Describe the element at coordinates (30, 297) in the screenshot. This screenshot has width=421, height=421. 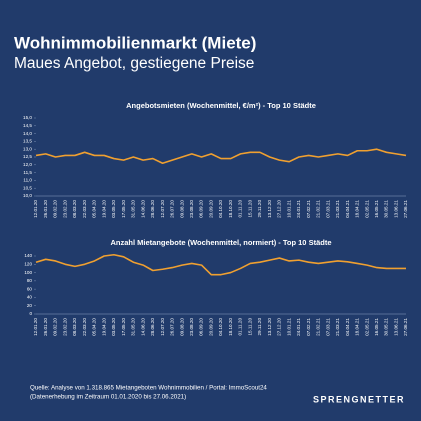
I see `y-tick-label: 40` at that location.